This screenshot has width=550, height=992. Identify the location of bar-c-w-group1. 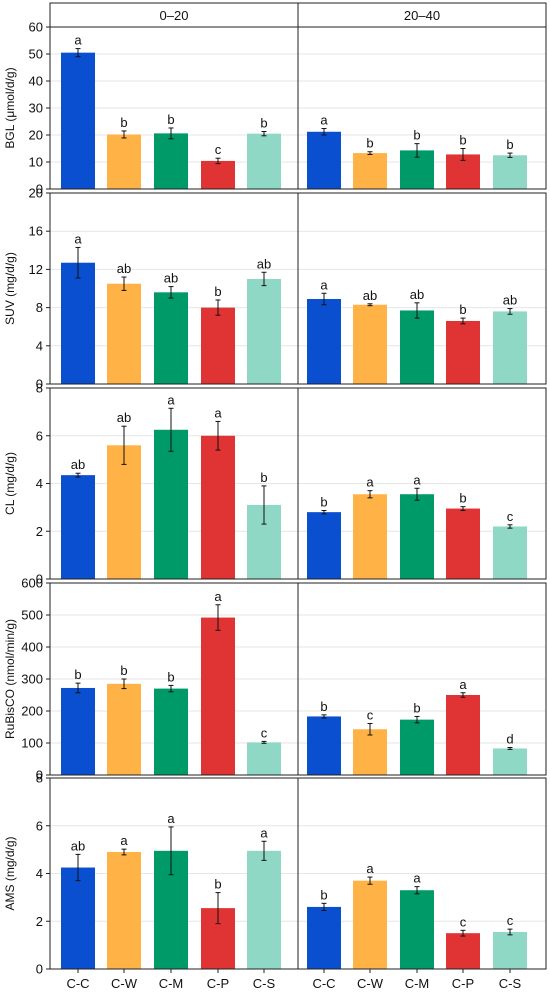
(124, 512).